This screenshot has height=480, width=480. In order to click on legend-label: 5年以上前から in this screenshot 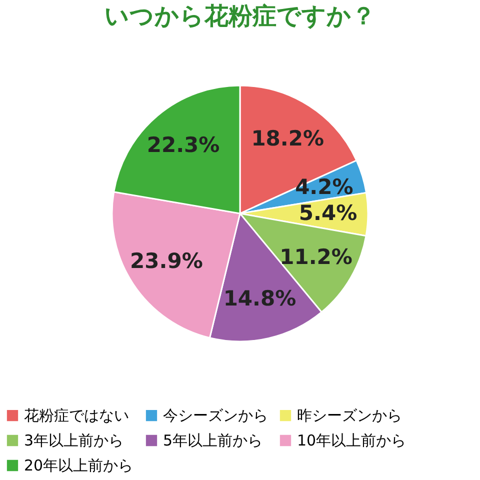, I will do `click(213, 441)`.